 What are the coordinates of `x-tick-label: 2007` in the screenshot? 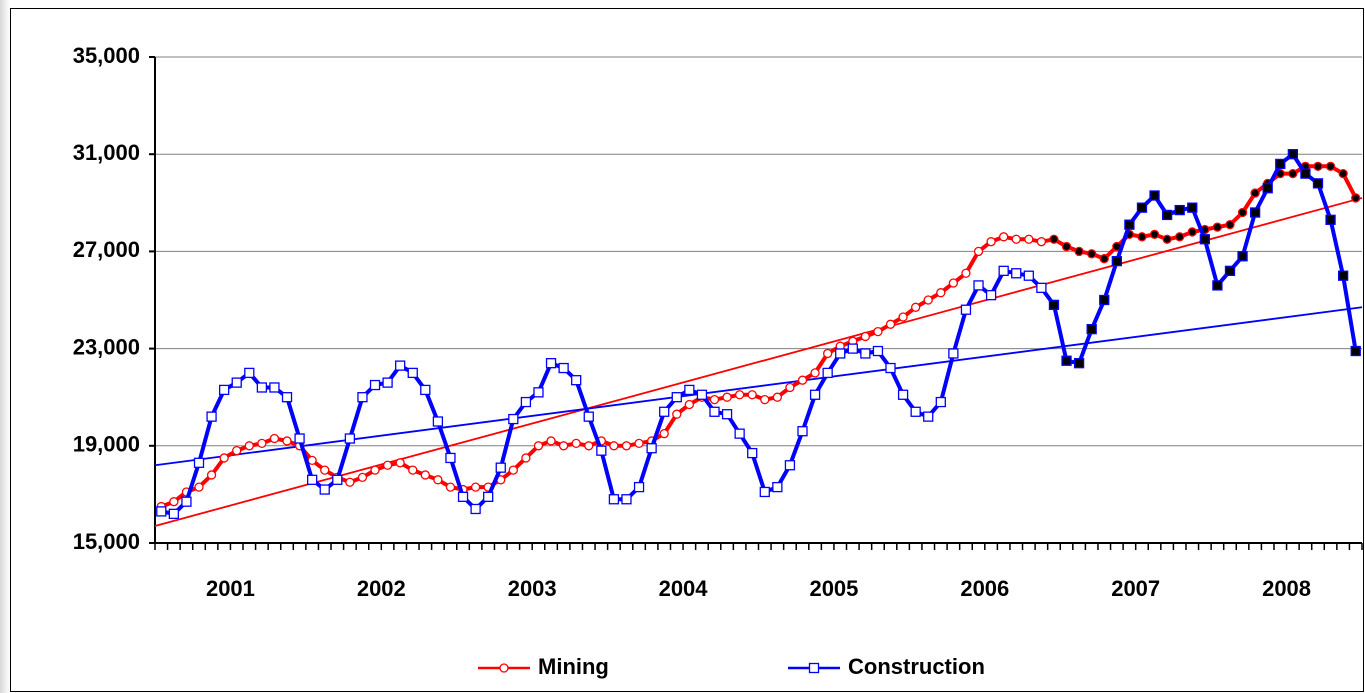 It's located at (1135, 588).